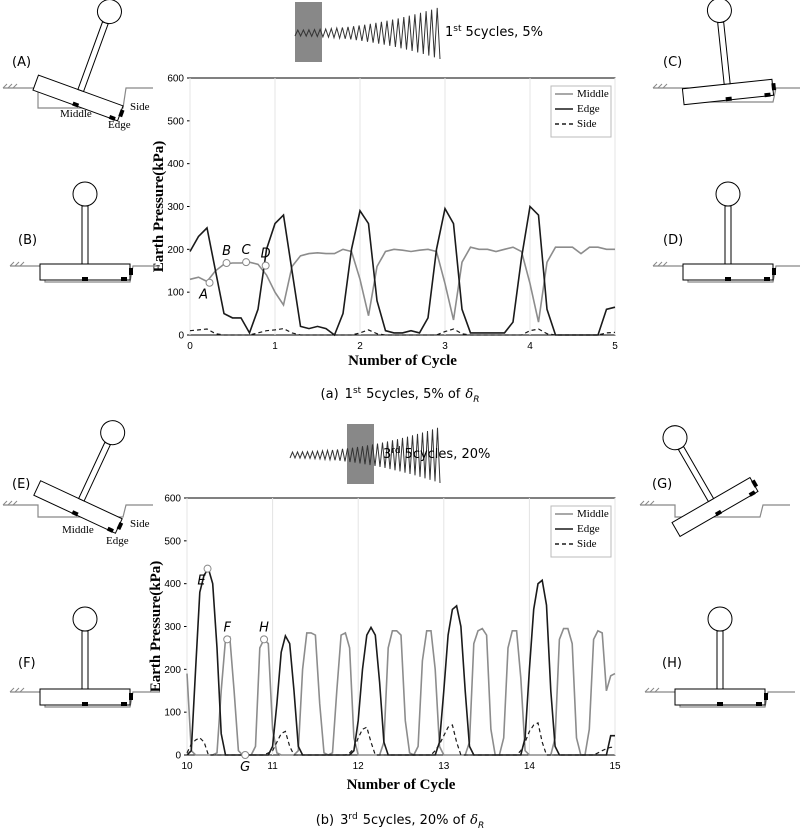 The image size is (800, 831). What do you see at coordinates (588, 529) in the screenshot?
I see `legend-label: Edge` at bounding box center [588, 529].